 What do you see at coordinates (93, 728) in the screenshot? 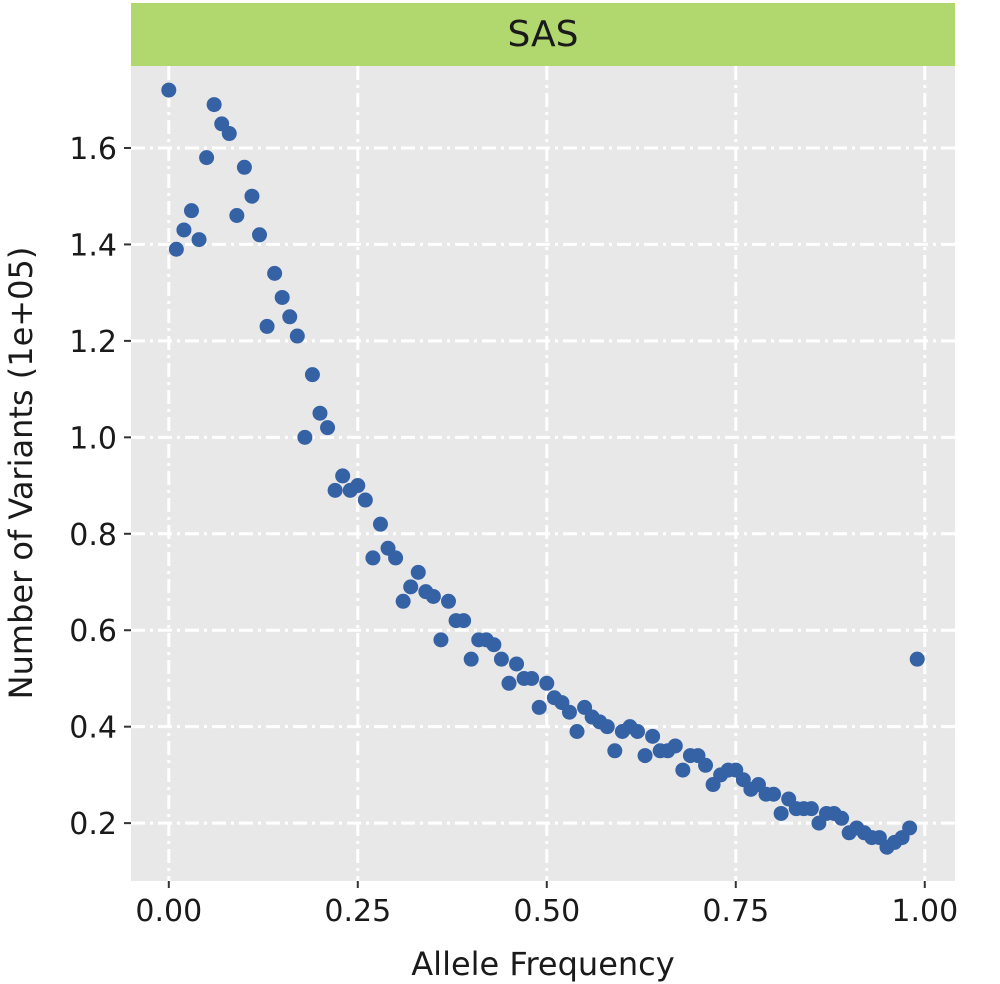
I see `y-tick-label: 0.4` at bounding box center [93, 728].